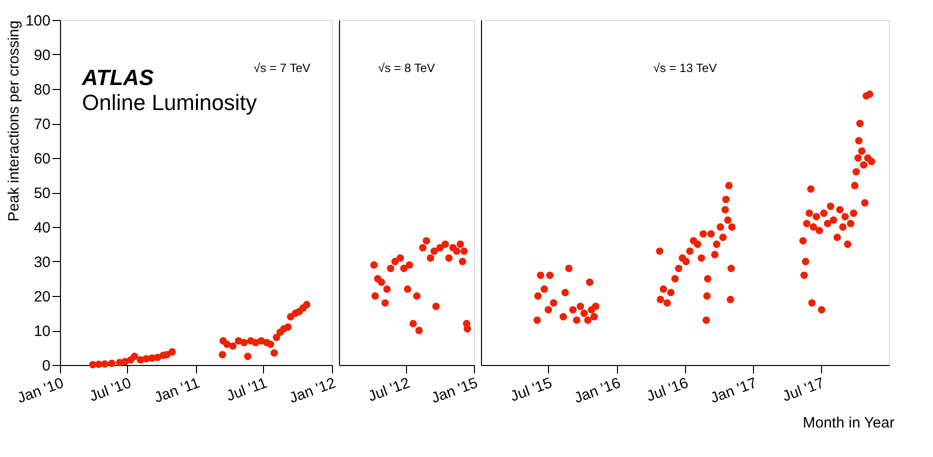 The image size is (933, 457). What do you see at coordinates (247, 389) in the screenshot?
I see `x-tick-label: Jul '11` at bounding box center [247, 389].